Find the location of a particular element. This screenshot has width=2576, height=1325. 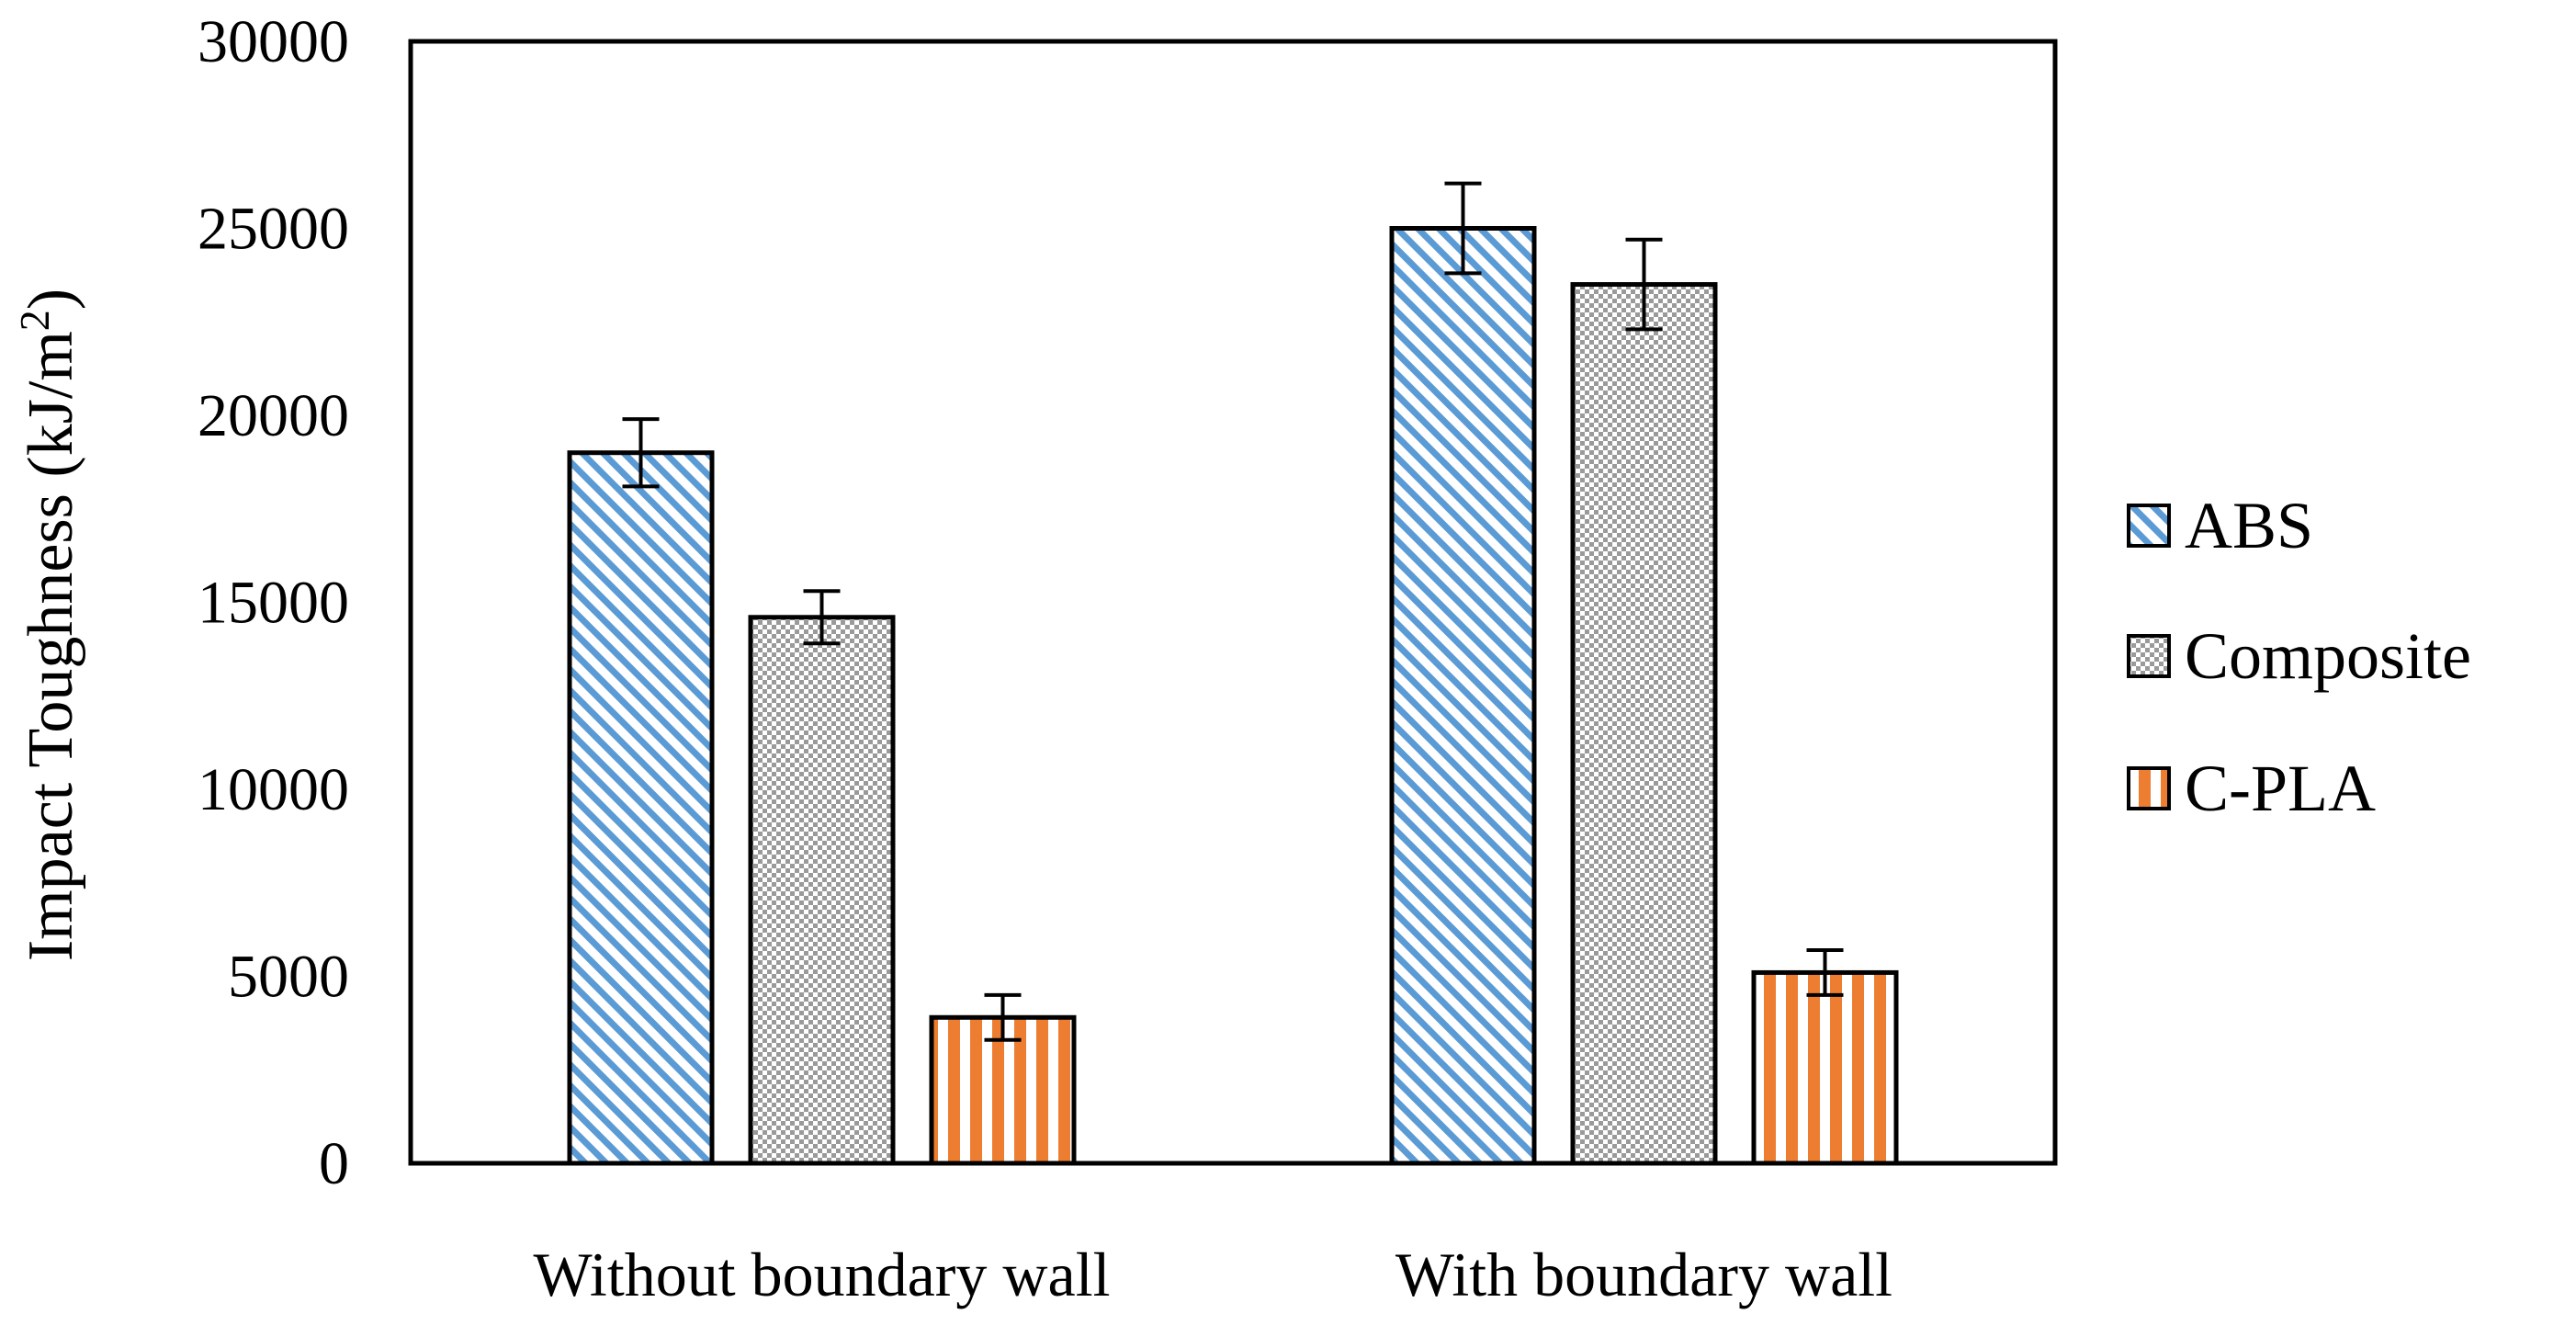

x-category-labels: Without boundary wall With boundary wall is located at coordinates (1212, 1274).